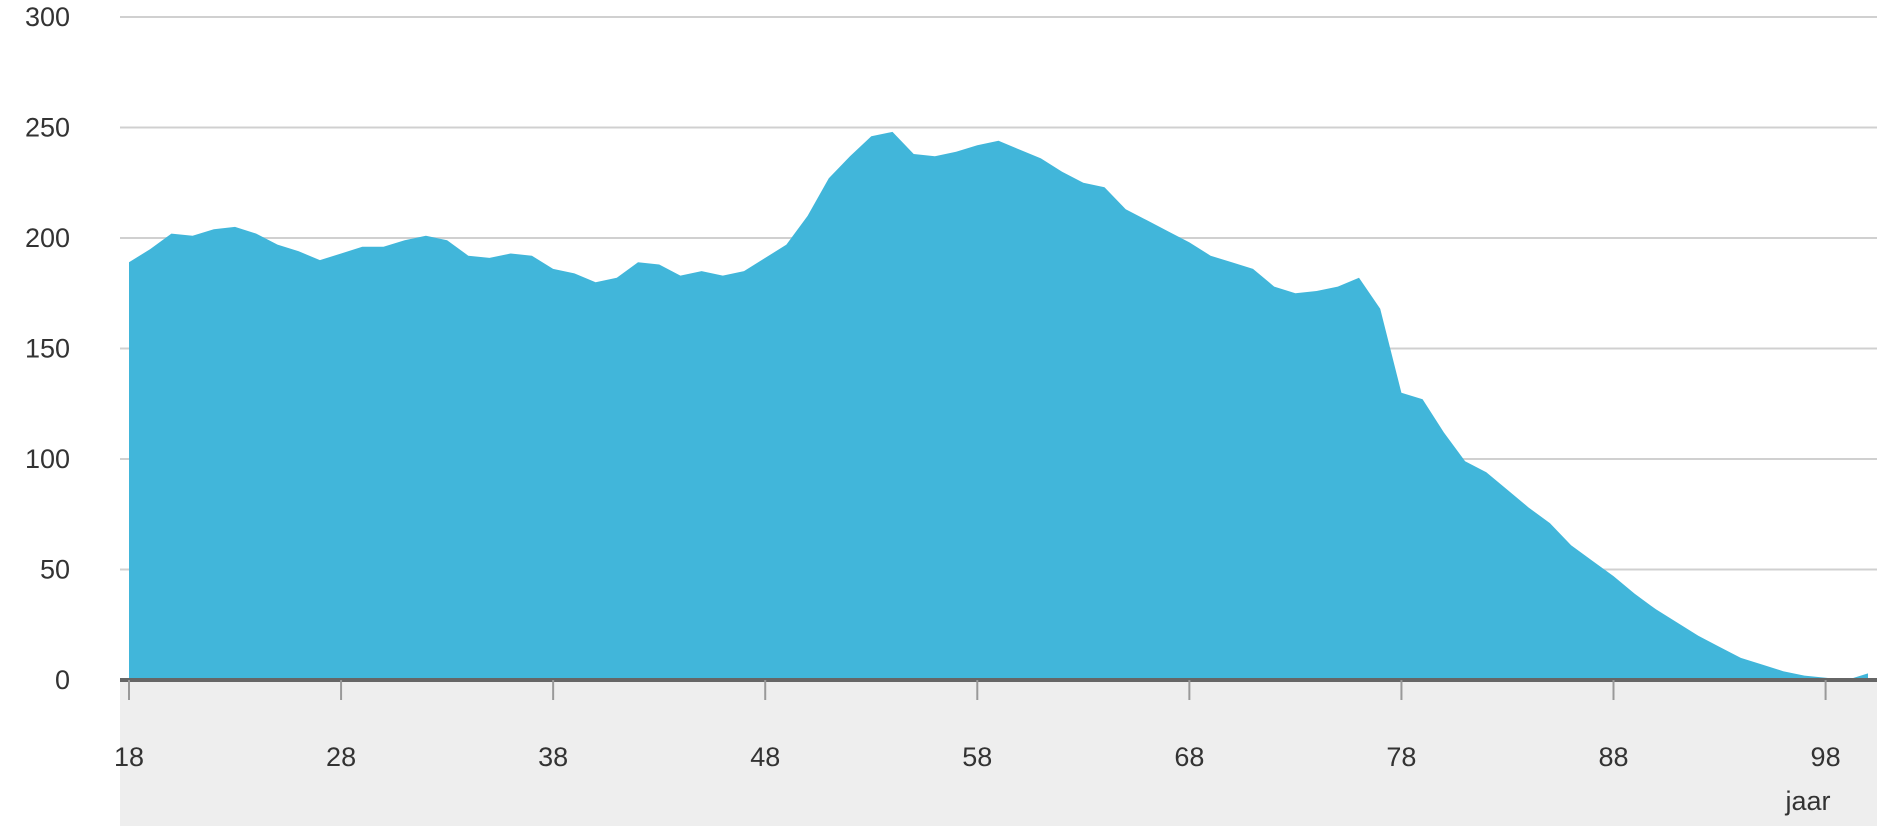 This screenshot has height=826, width=1877. I want to click on x-tick-label: 48, so click(765, 757).